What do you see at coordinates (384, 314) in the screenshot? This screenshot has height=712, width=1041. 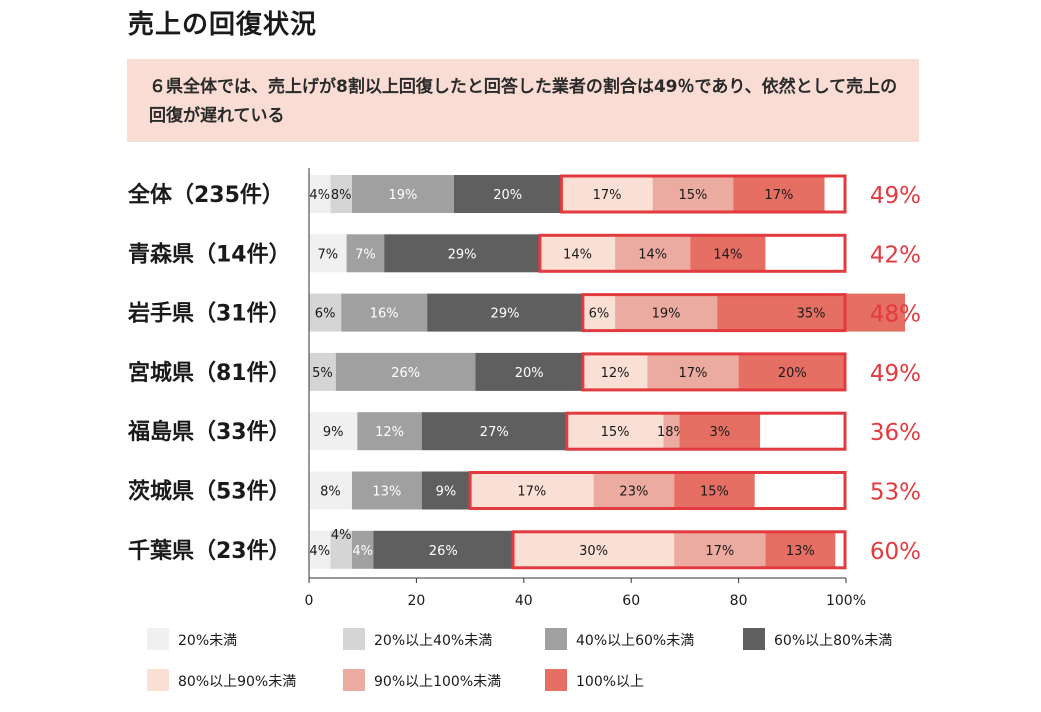 I see `segment-value-label: 16%` at bounding box center [384, 314].